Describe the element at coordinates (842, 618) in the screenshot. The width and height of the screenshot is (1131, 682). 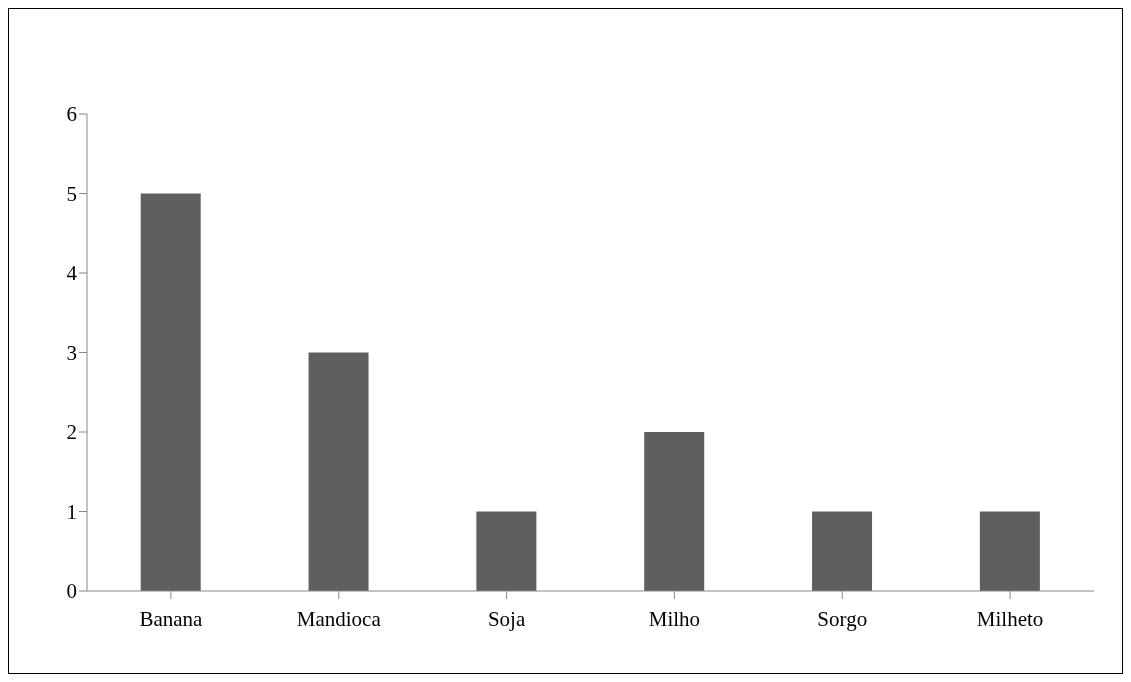
I see `x-tick-label: Sorgo` at that location.